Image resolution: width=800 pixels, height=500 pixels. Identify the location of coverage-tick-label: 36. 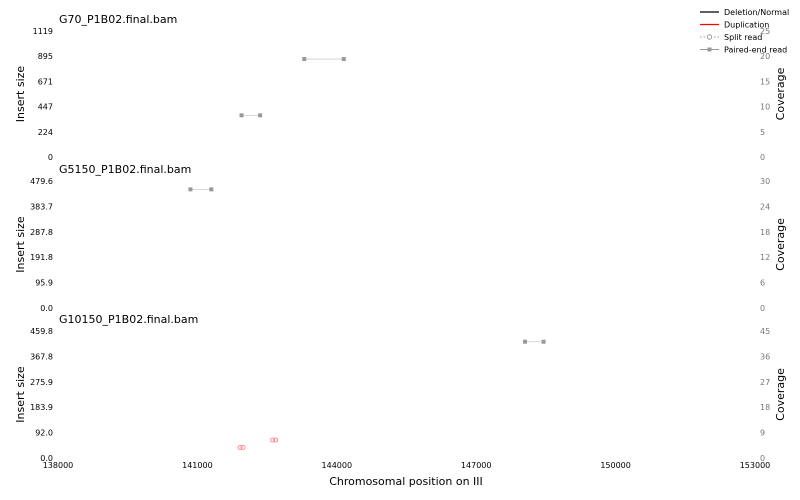
(765, 356).